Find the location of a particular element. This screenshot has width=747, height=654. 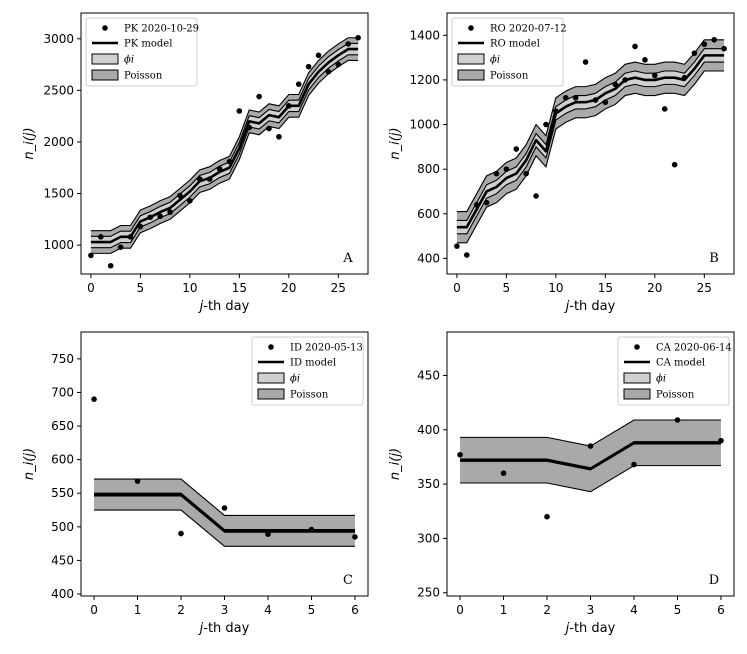

x-tick-label: 3 is located at coordinates (225, 610).